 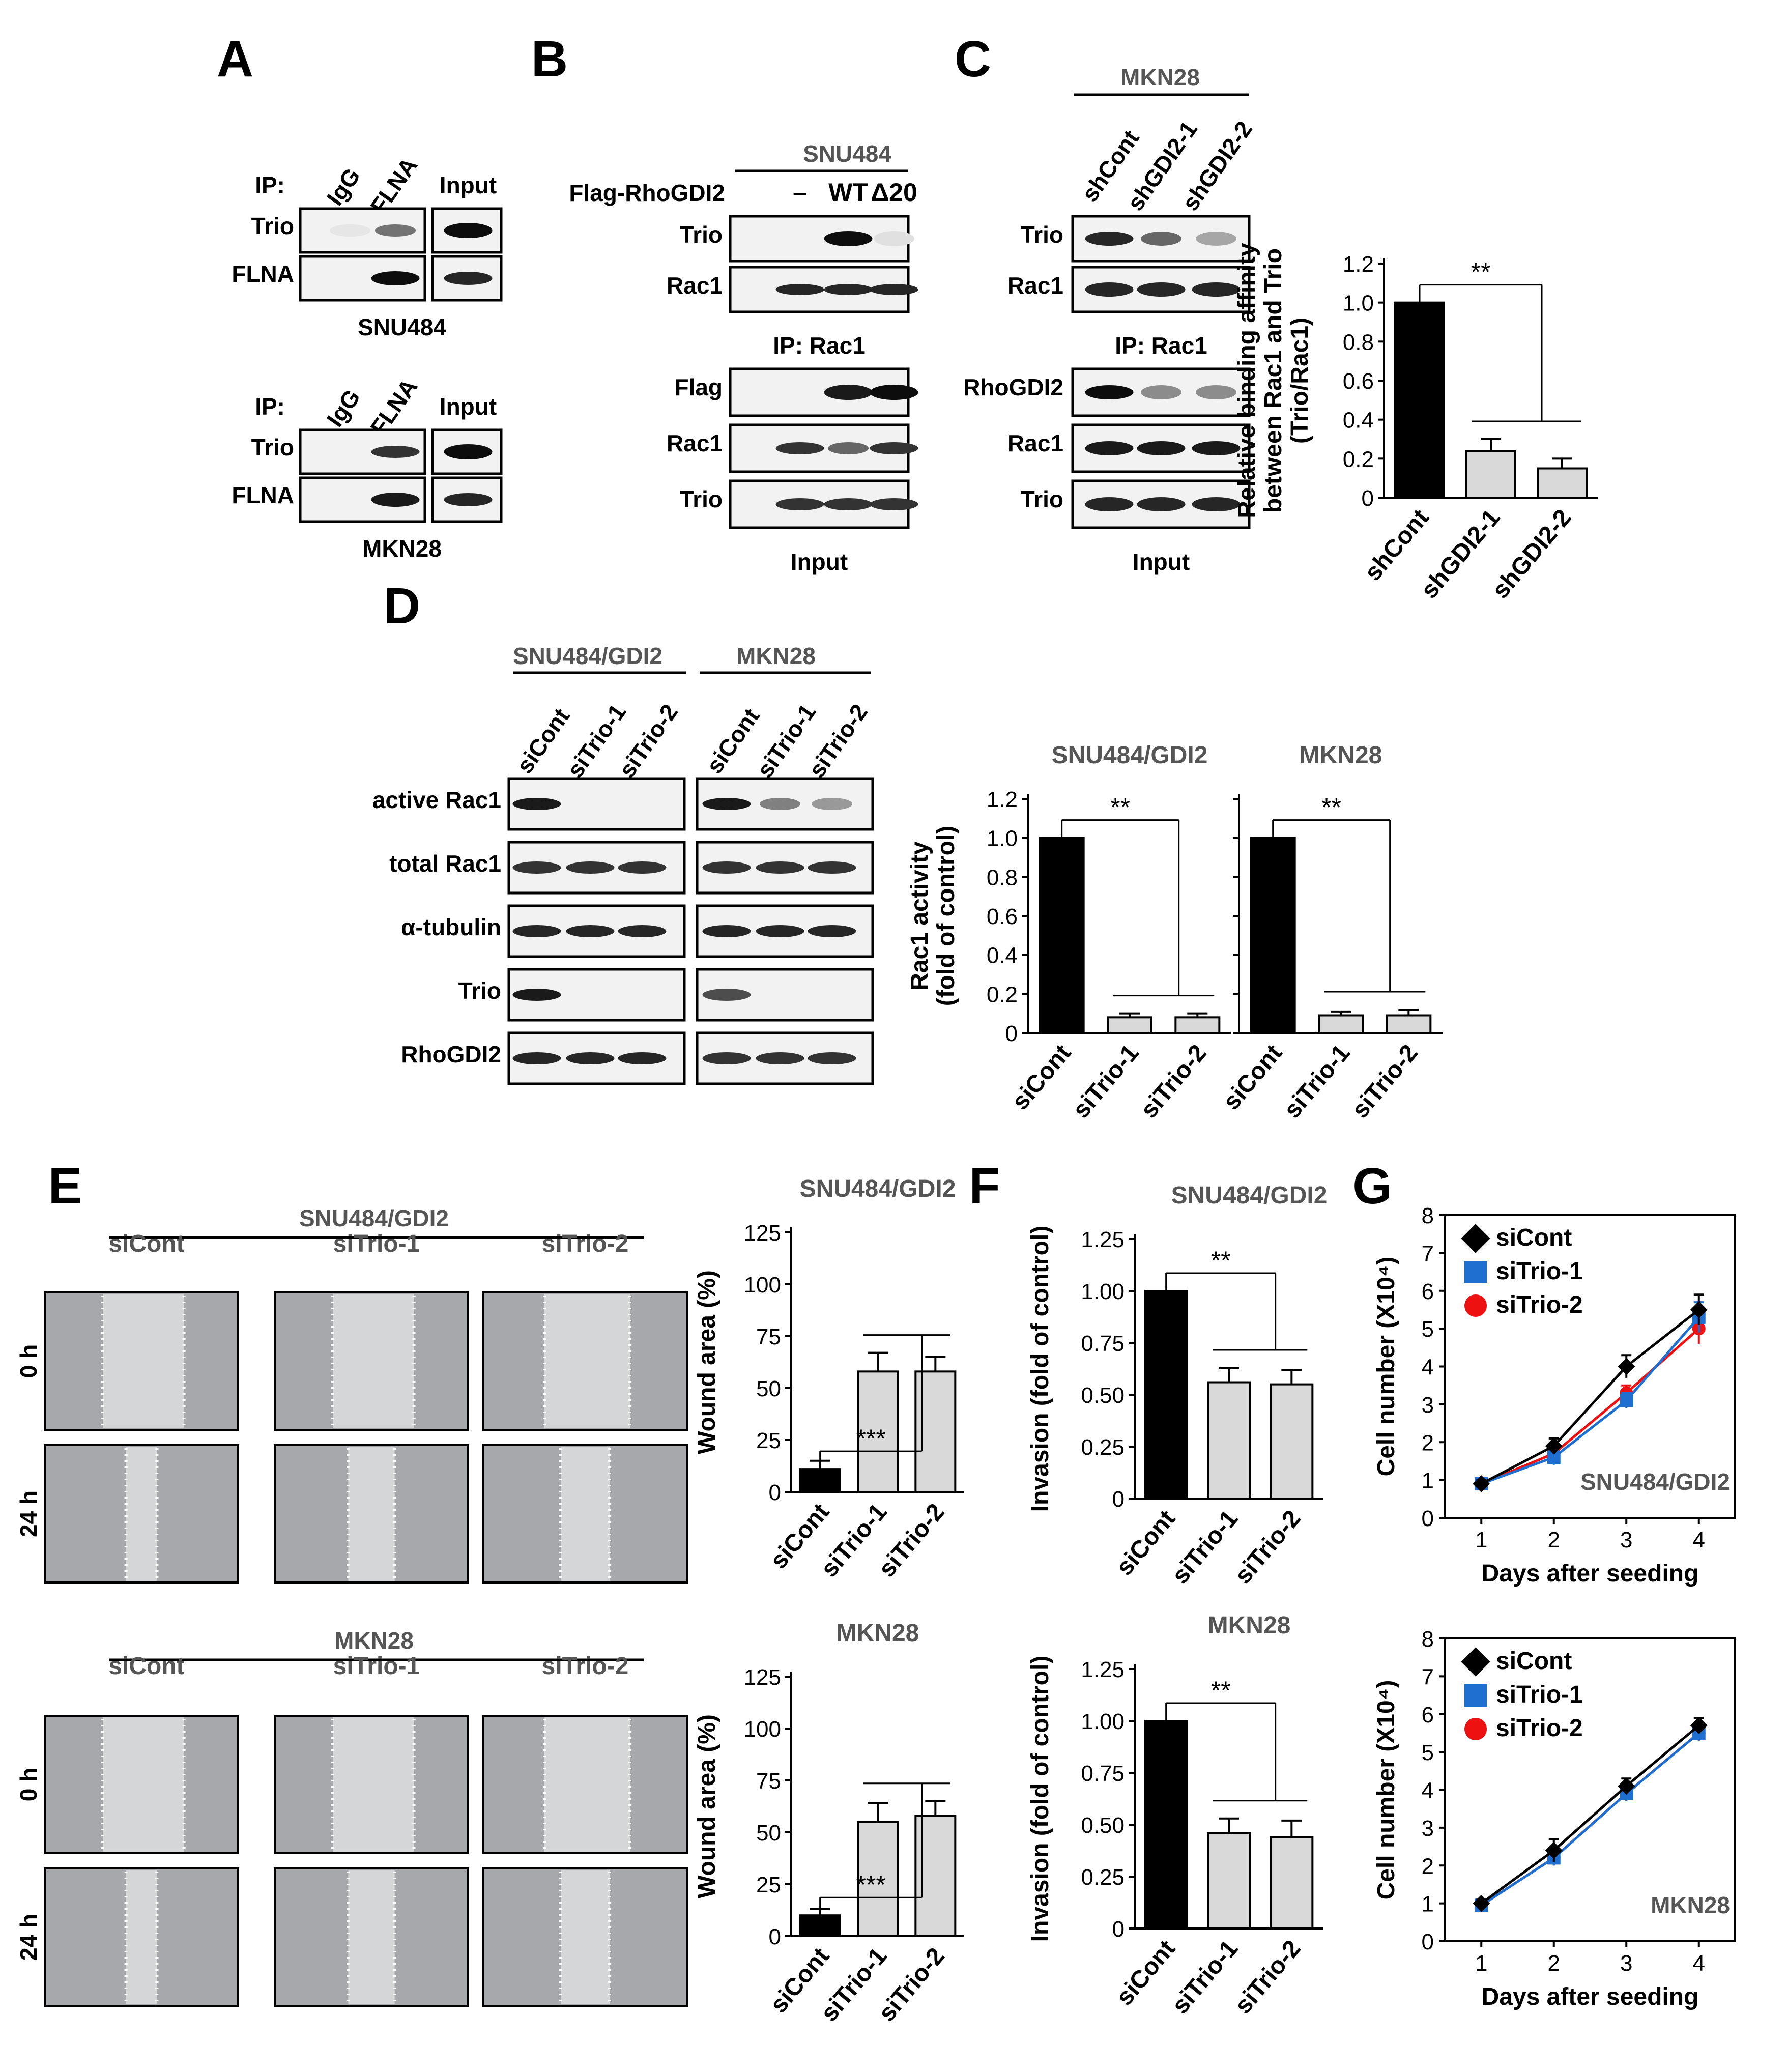 What do you see at coordinates (762, 1234) in the screenshot?
I see `y-tick-label: 125` at bounding box center [762, 1234].